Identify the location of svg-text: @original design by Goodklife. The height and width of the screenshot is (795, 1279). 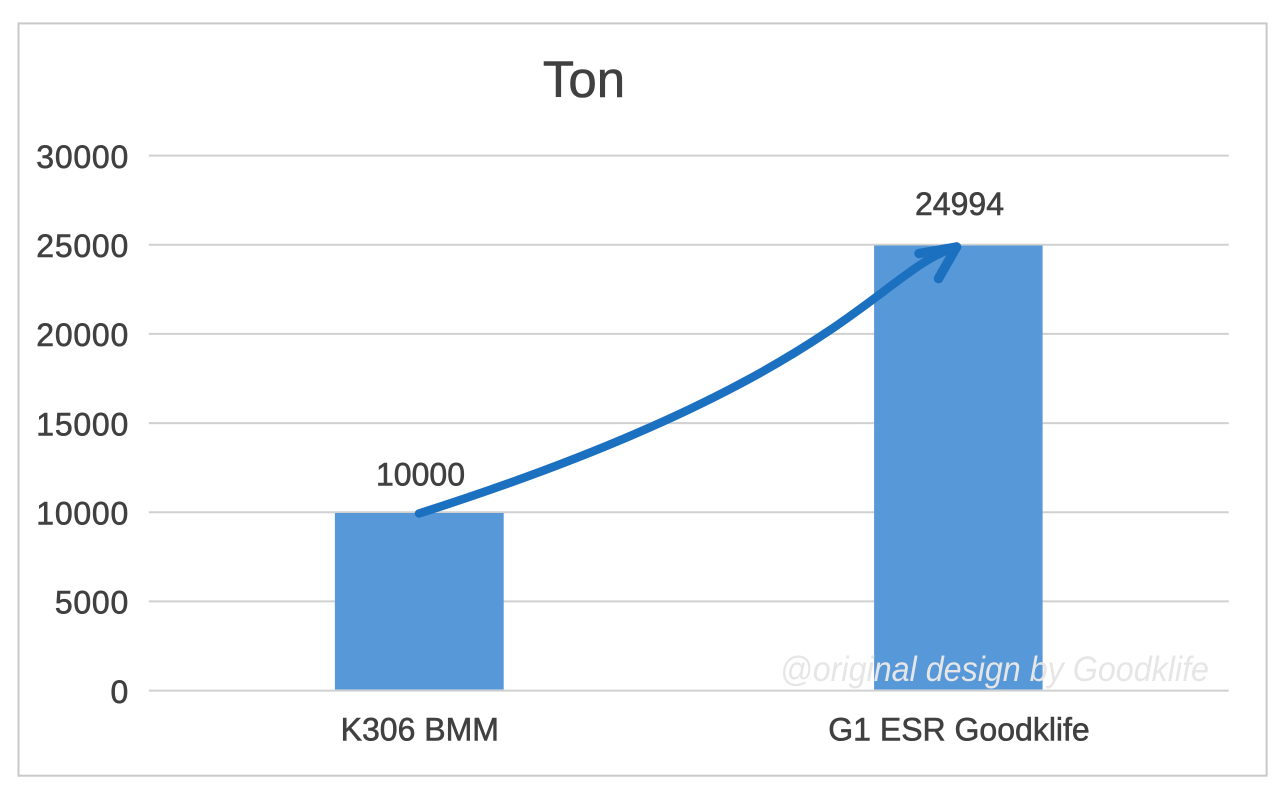
(994, 669).